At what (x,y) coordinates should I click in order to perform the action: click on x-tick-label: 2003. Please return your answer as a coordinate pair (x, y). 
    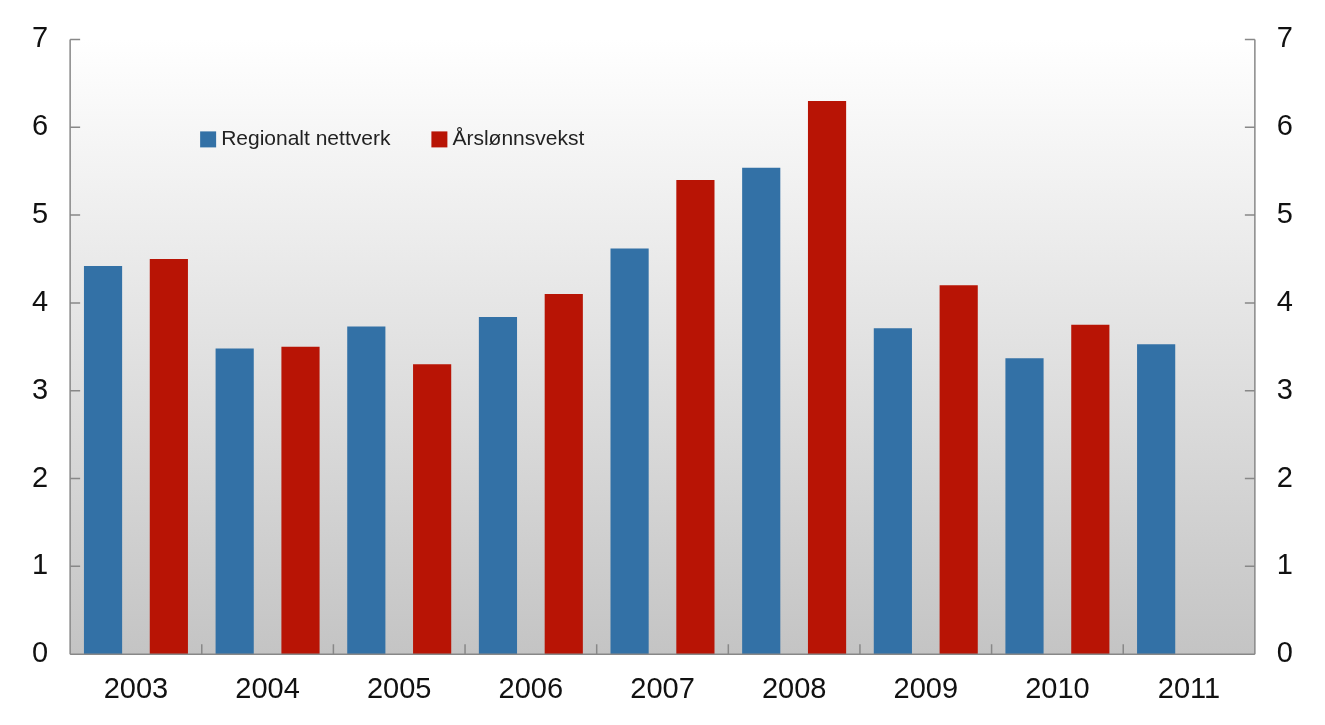
    Looking at the image, I should click on (136, 687).